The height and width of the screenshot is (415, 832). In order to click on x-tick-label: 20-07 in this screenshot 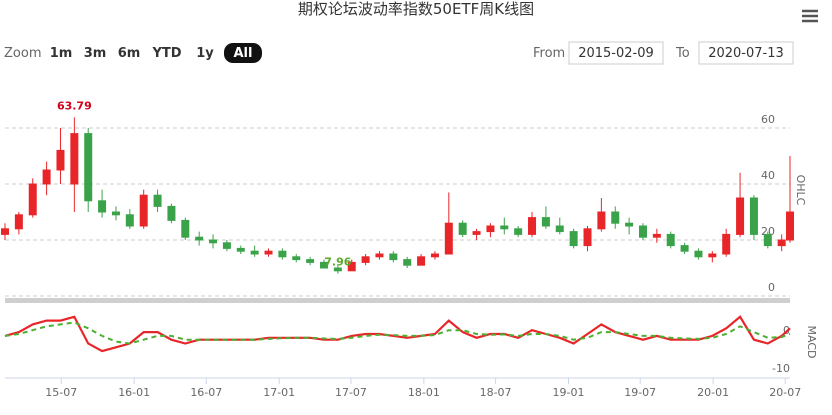, I will do `click(785, 392)`.